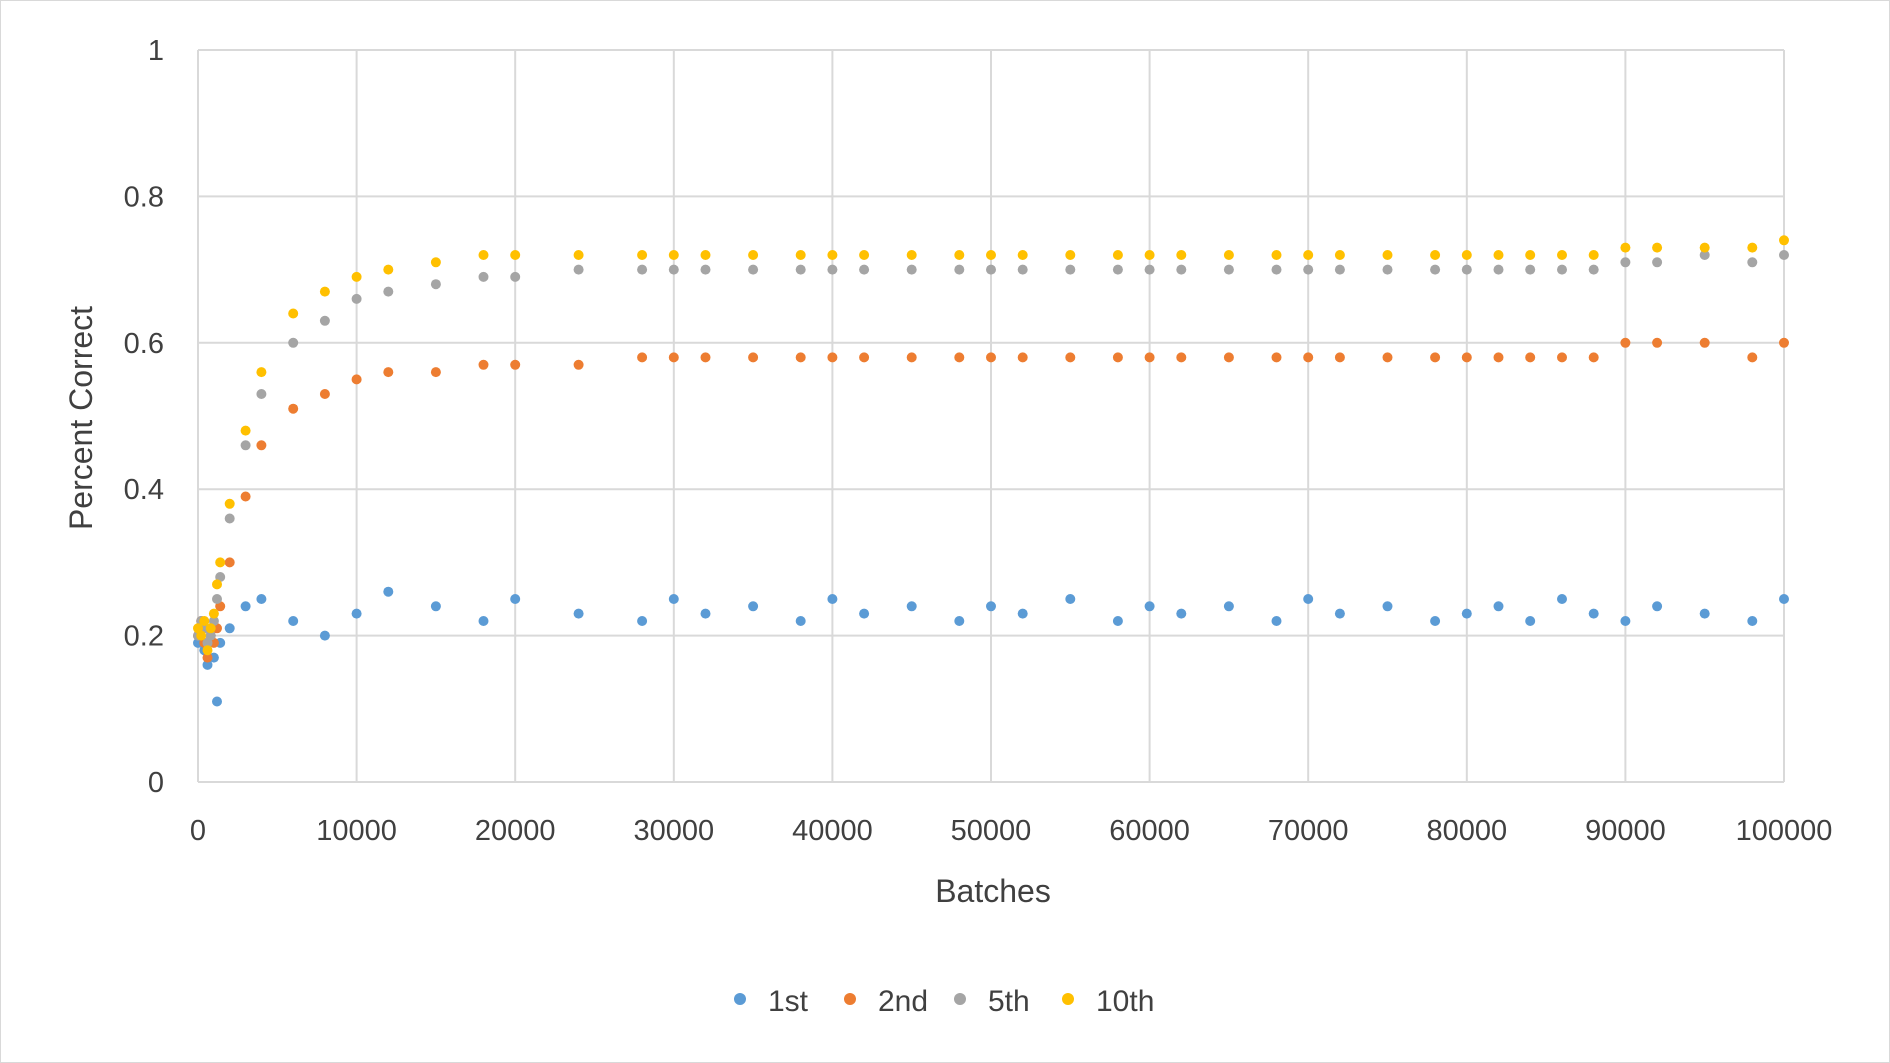 This screenshot has height=1063, width=1890. Describe the element at coordinates (903, 1001) in the screenshot. I see `legend-label: 2nd` at that location.